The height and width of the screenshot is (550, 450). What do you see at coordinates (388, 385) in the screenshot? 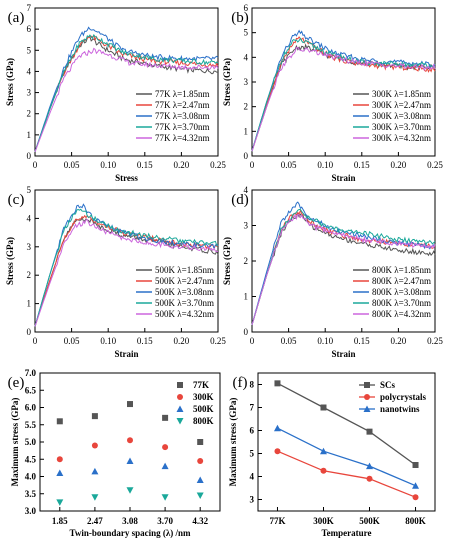
I see `chart-f-legend-label: SCs` at bounding box center [388, 385].